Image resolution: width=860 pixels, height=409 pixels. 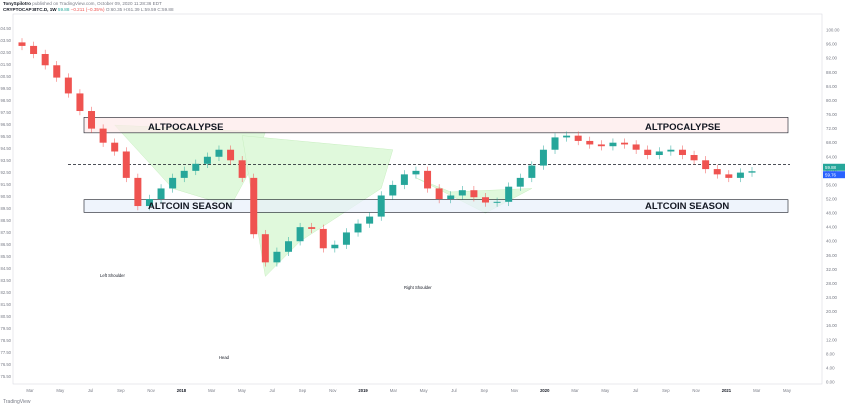 What do you see at coordinates (831, 174) in the screenshot?
I see `price-tag-label: 59.76` at bounding box center [831, 174].